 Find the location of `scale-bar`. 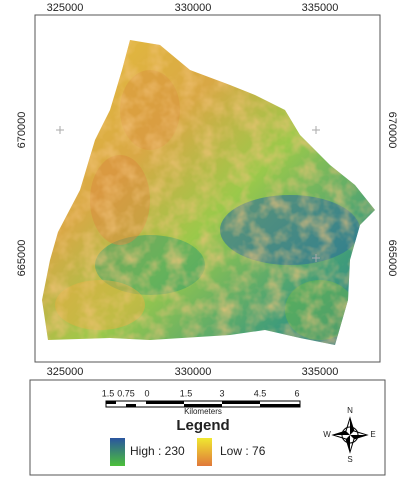

scale-bar is located at coordinates (203, 404).